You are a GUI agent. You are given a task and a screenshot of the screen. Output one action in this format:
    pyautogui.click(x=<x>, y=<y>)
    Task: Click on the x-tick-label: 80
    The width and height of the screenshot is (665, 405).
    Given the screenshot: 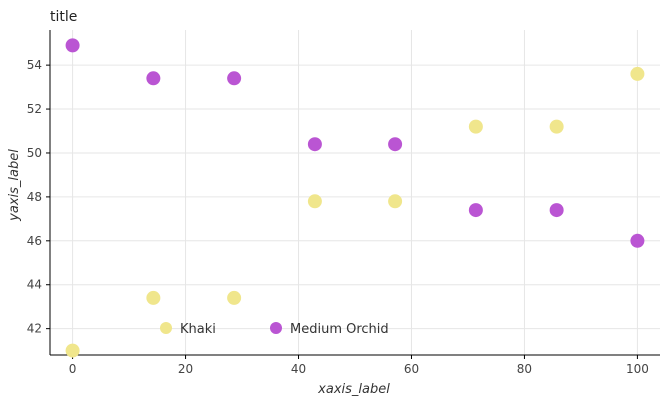 What is the action you would take?
    pyautogui.click(x=524, y=369)
    